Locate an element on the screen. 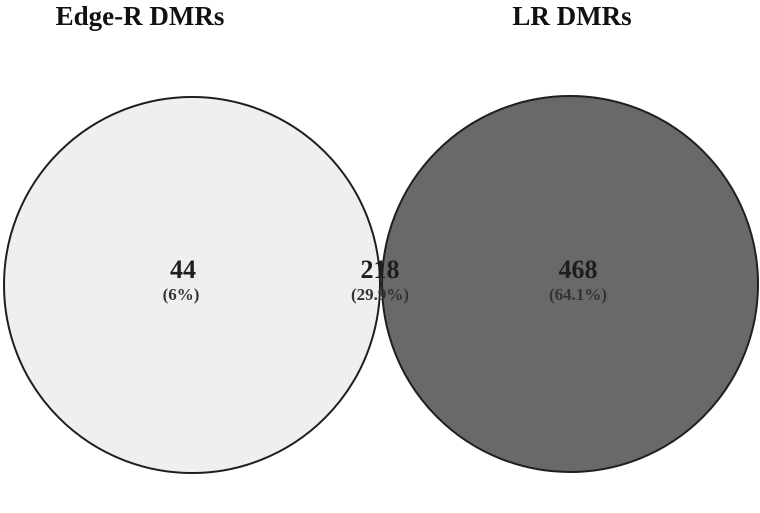 The height and width of the screenshot is (513, 760). left-only-percent: (6%) is located at coordinates (181, 294).